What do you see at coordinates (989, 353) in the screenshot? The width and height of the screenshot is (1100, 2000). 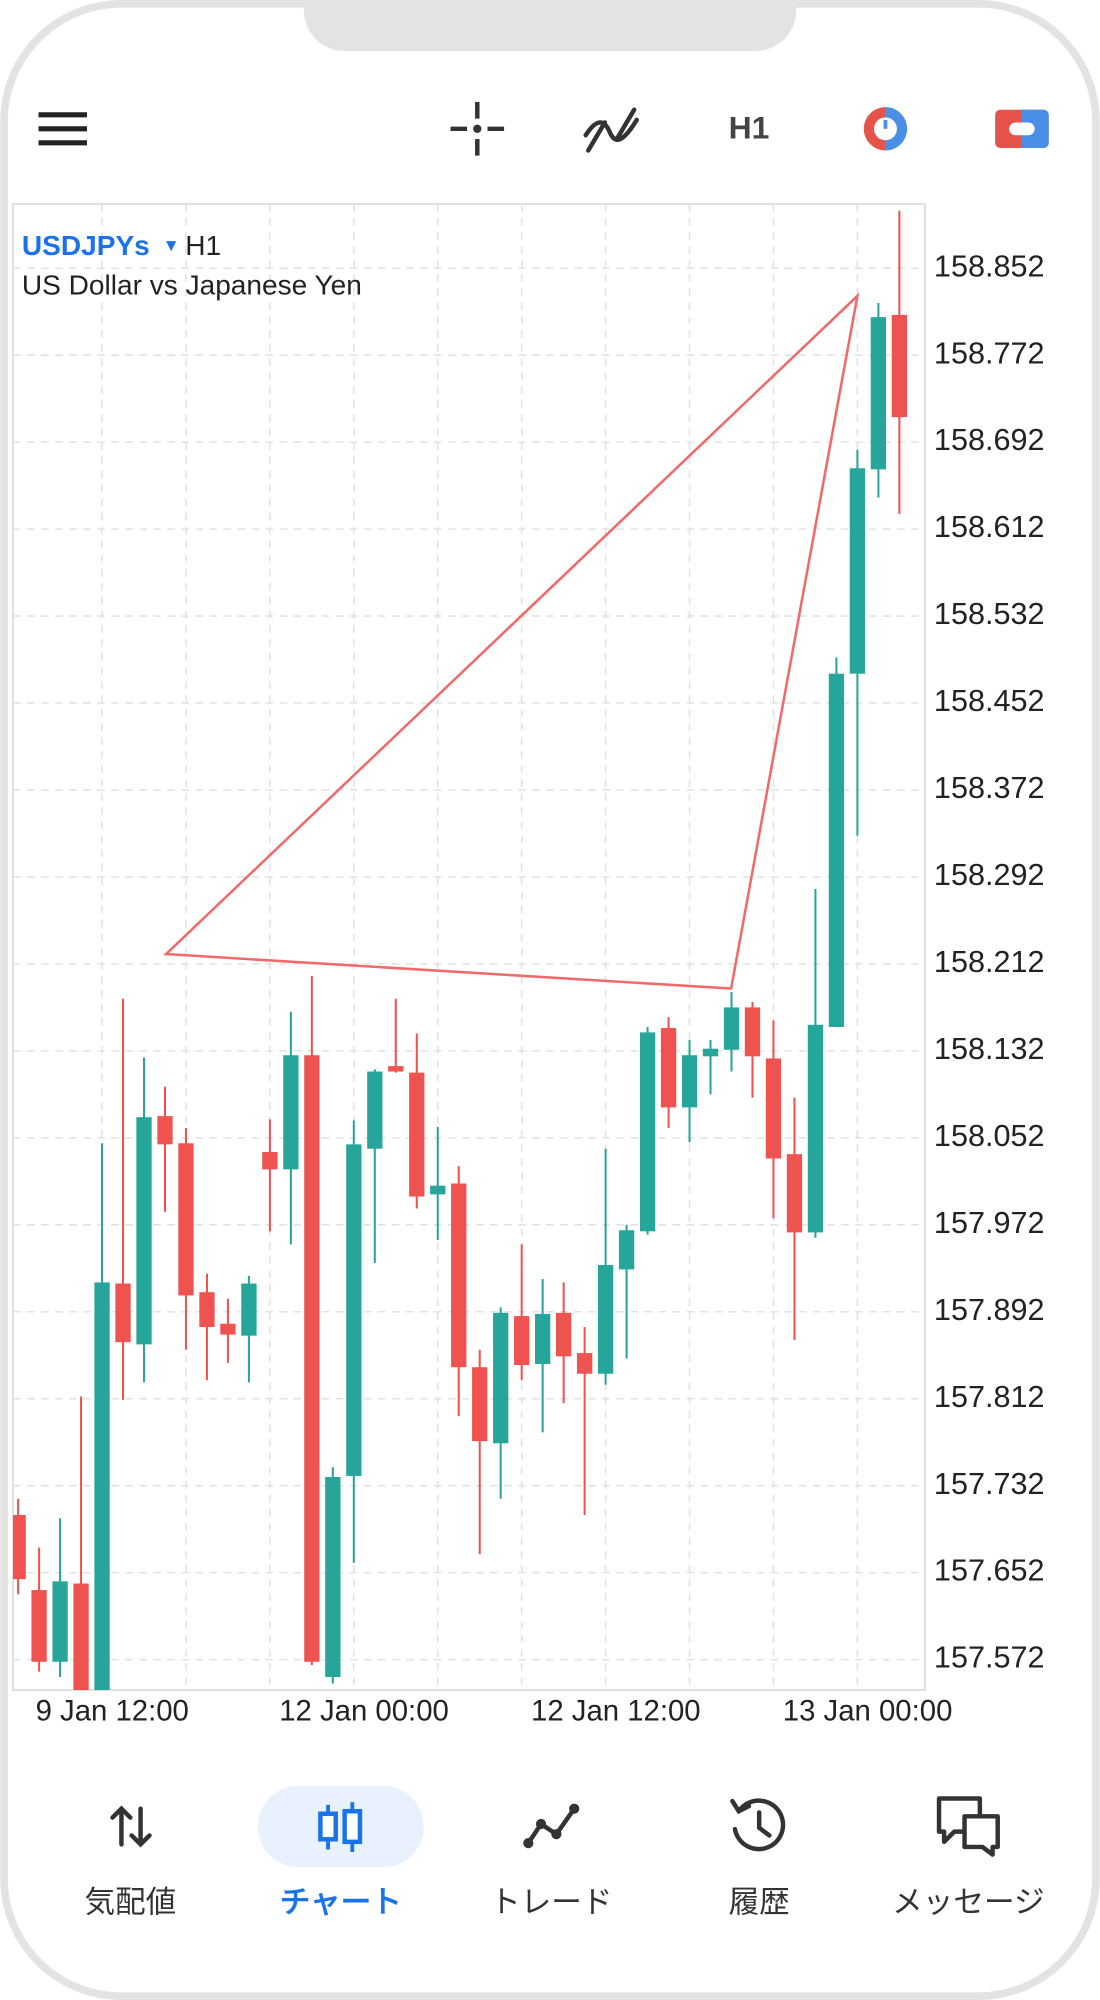 I see `price-label: 158.772` at bounding box center [989, 353].